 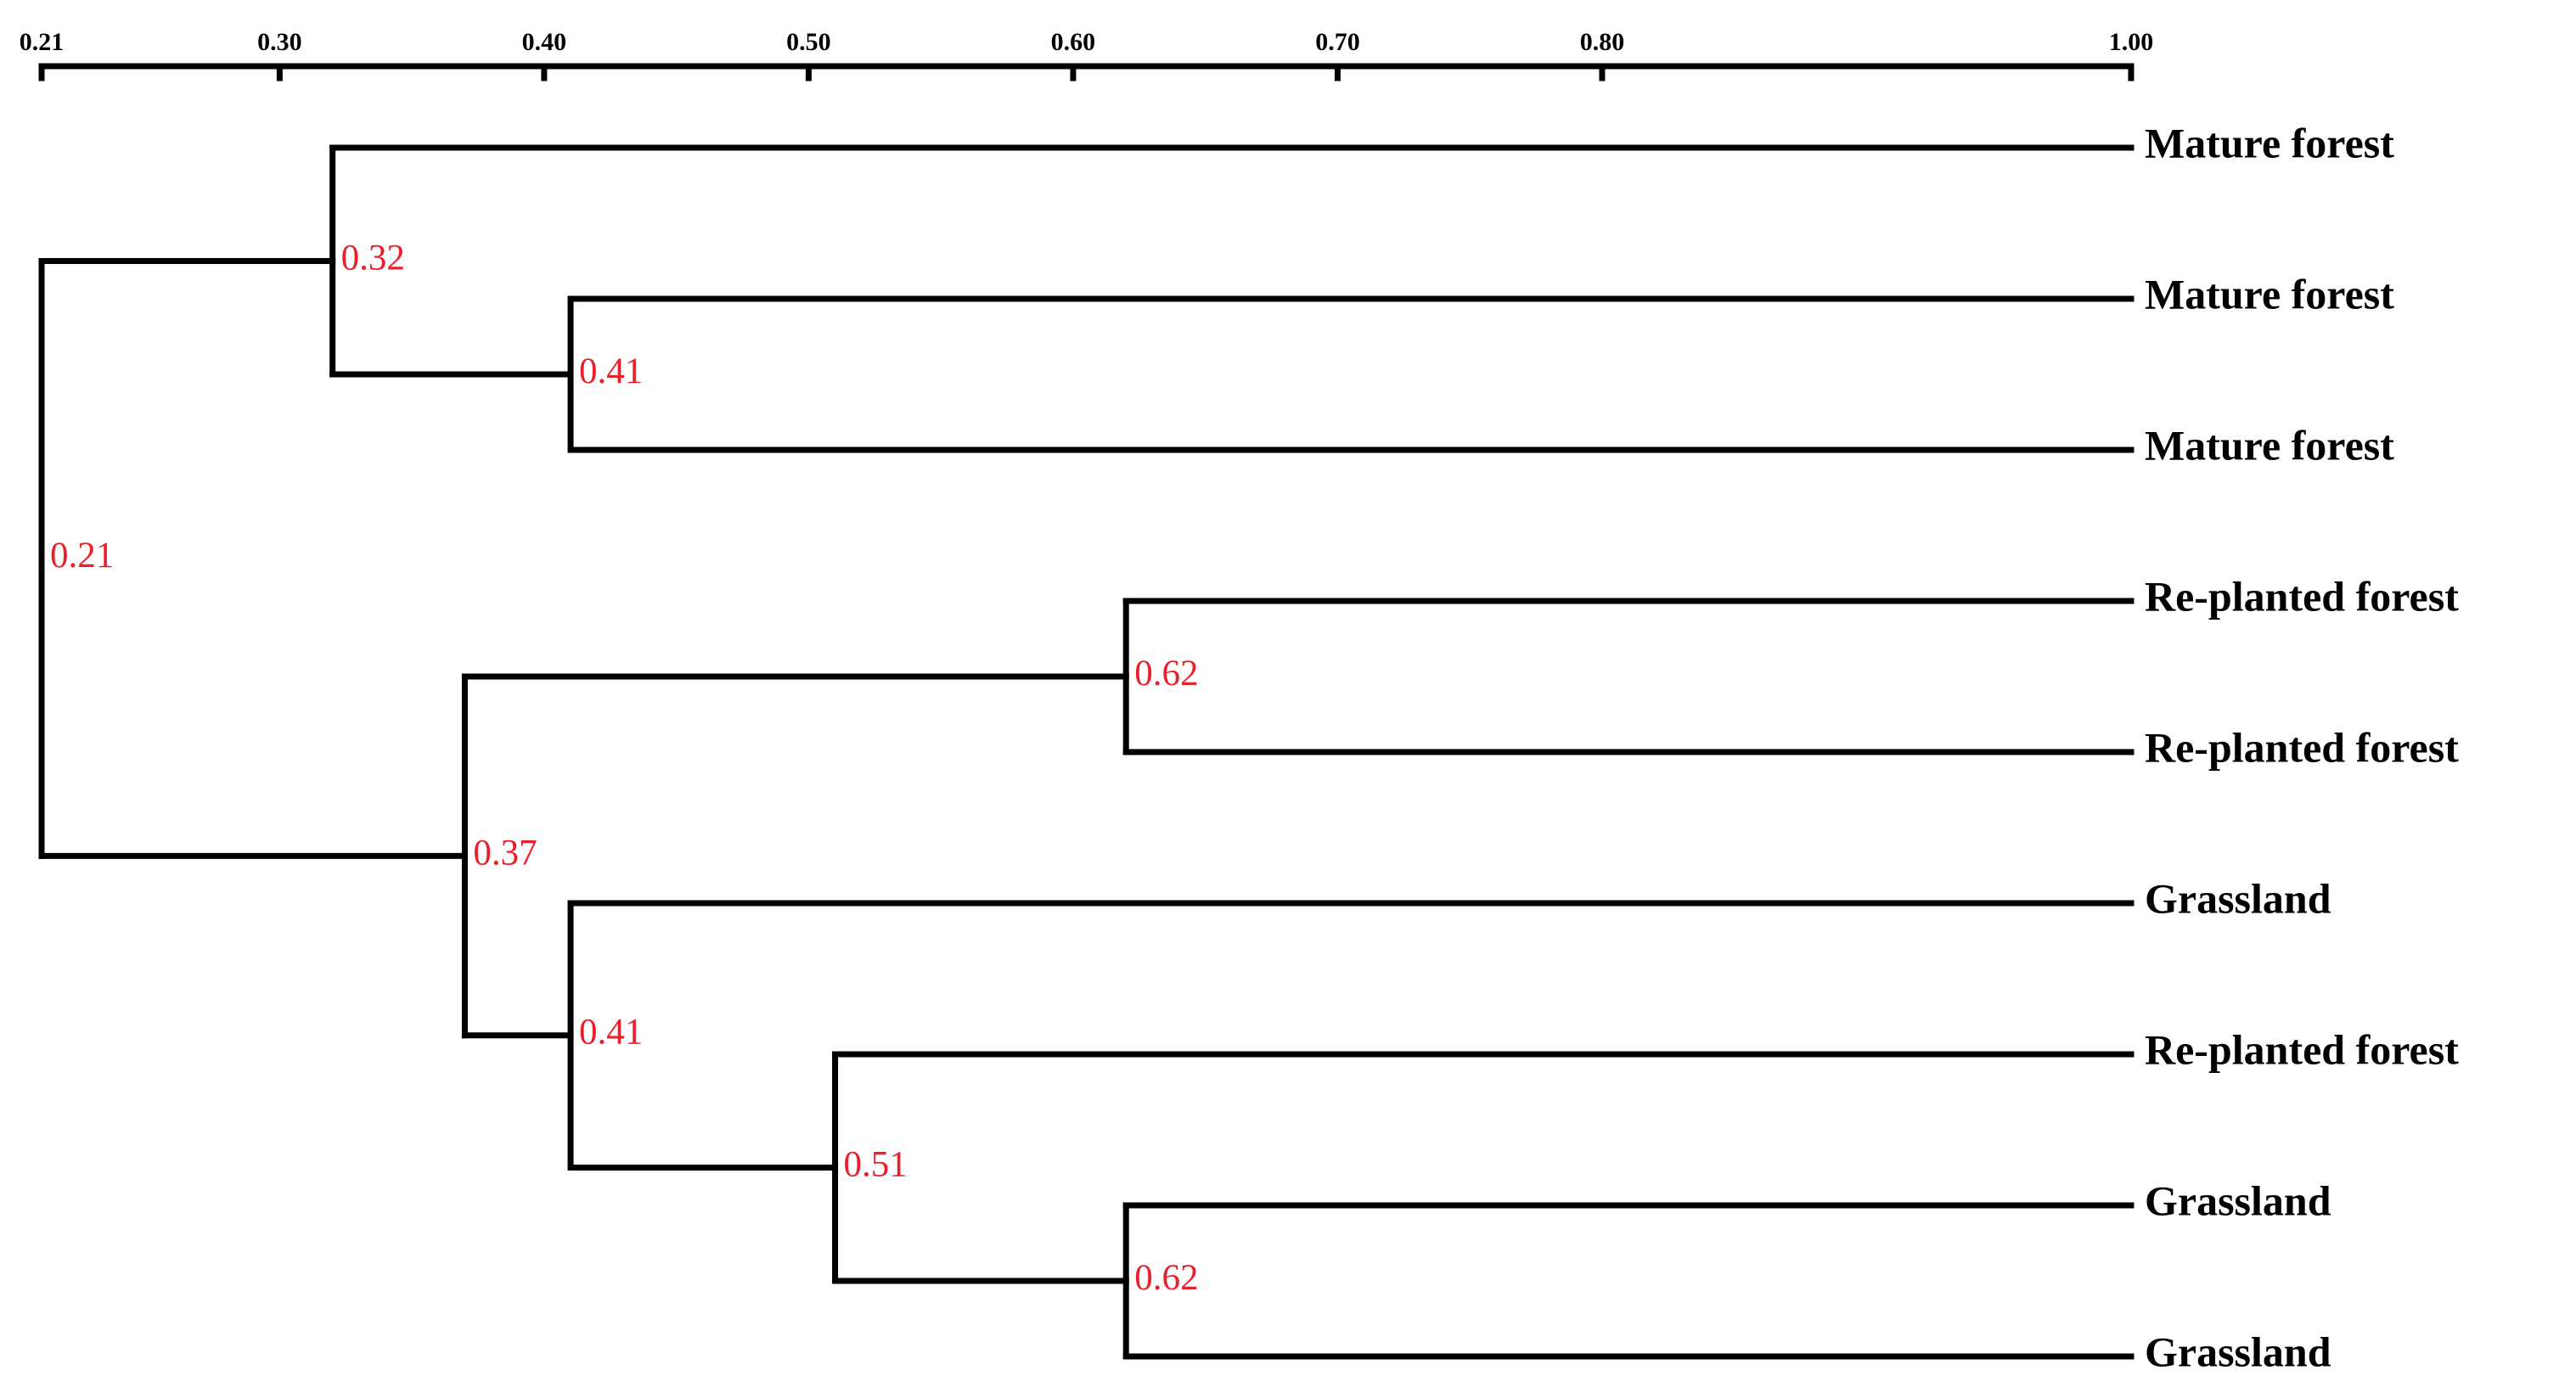 What do you see at coordinates (2131, 42) in the screenshot?
I see `x-tick-label: 1.00` at bounding box center [2131, 42].